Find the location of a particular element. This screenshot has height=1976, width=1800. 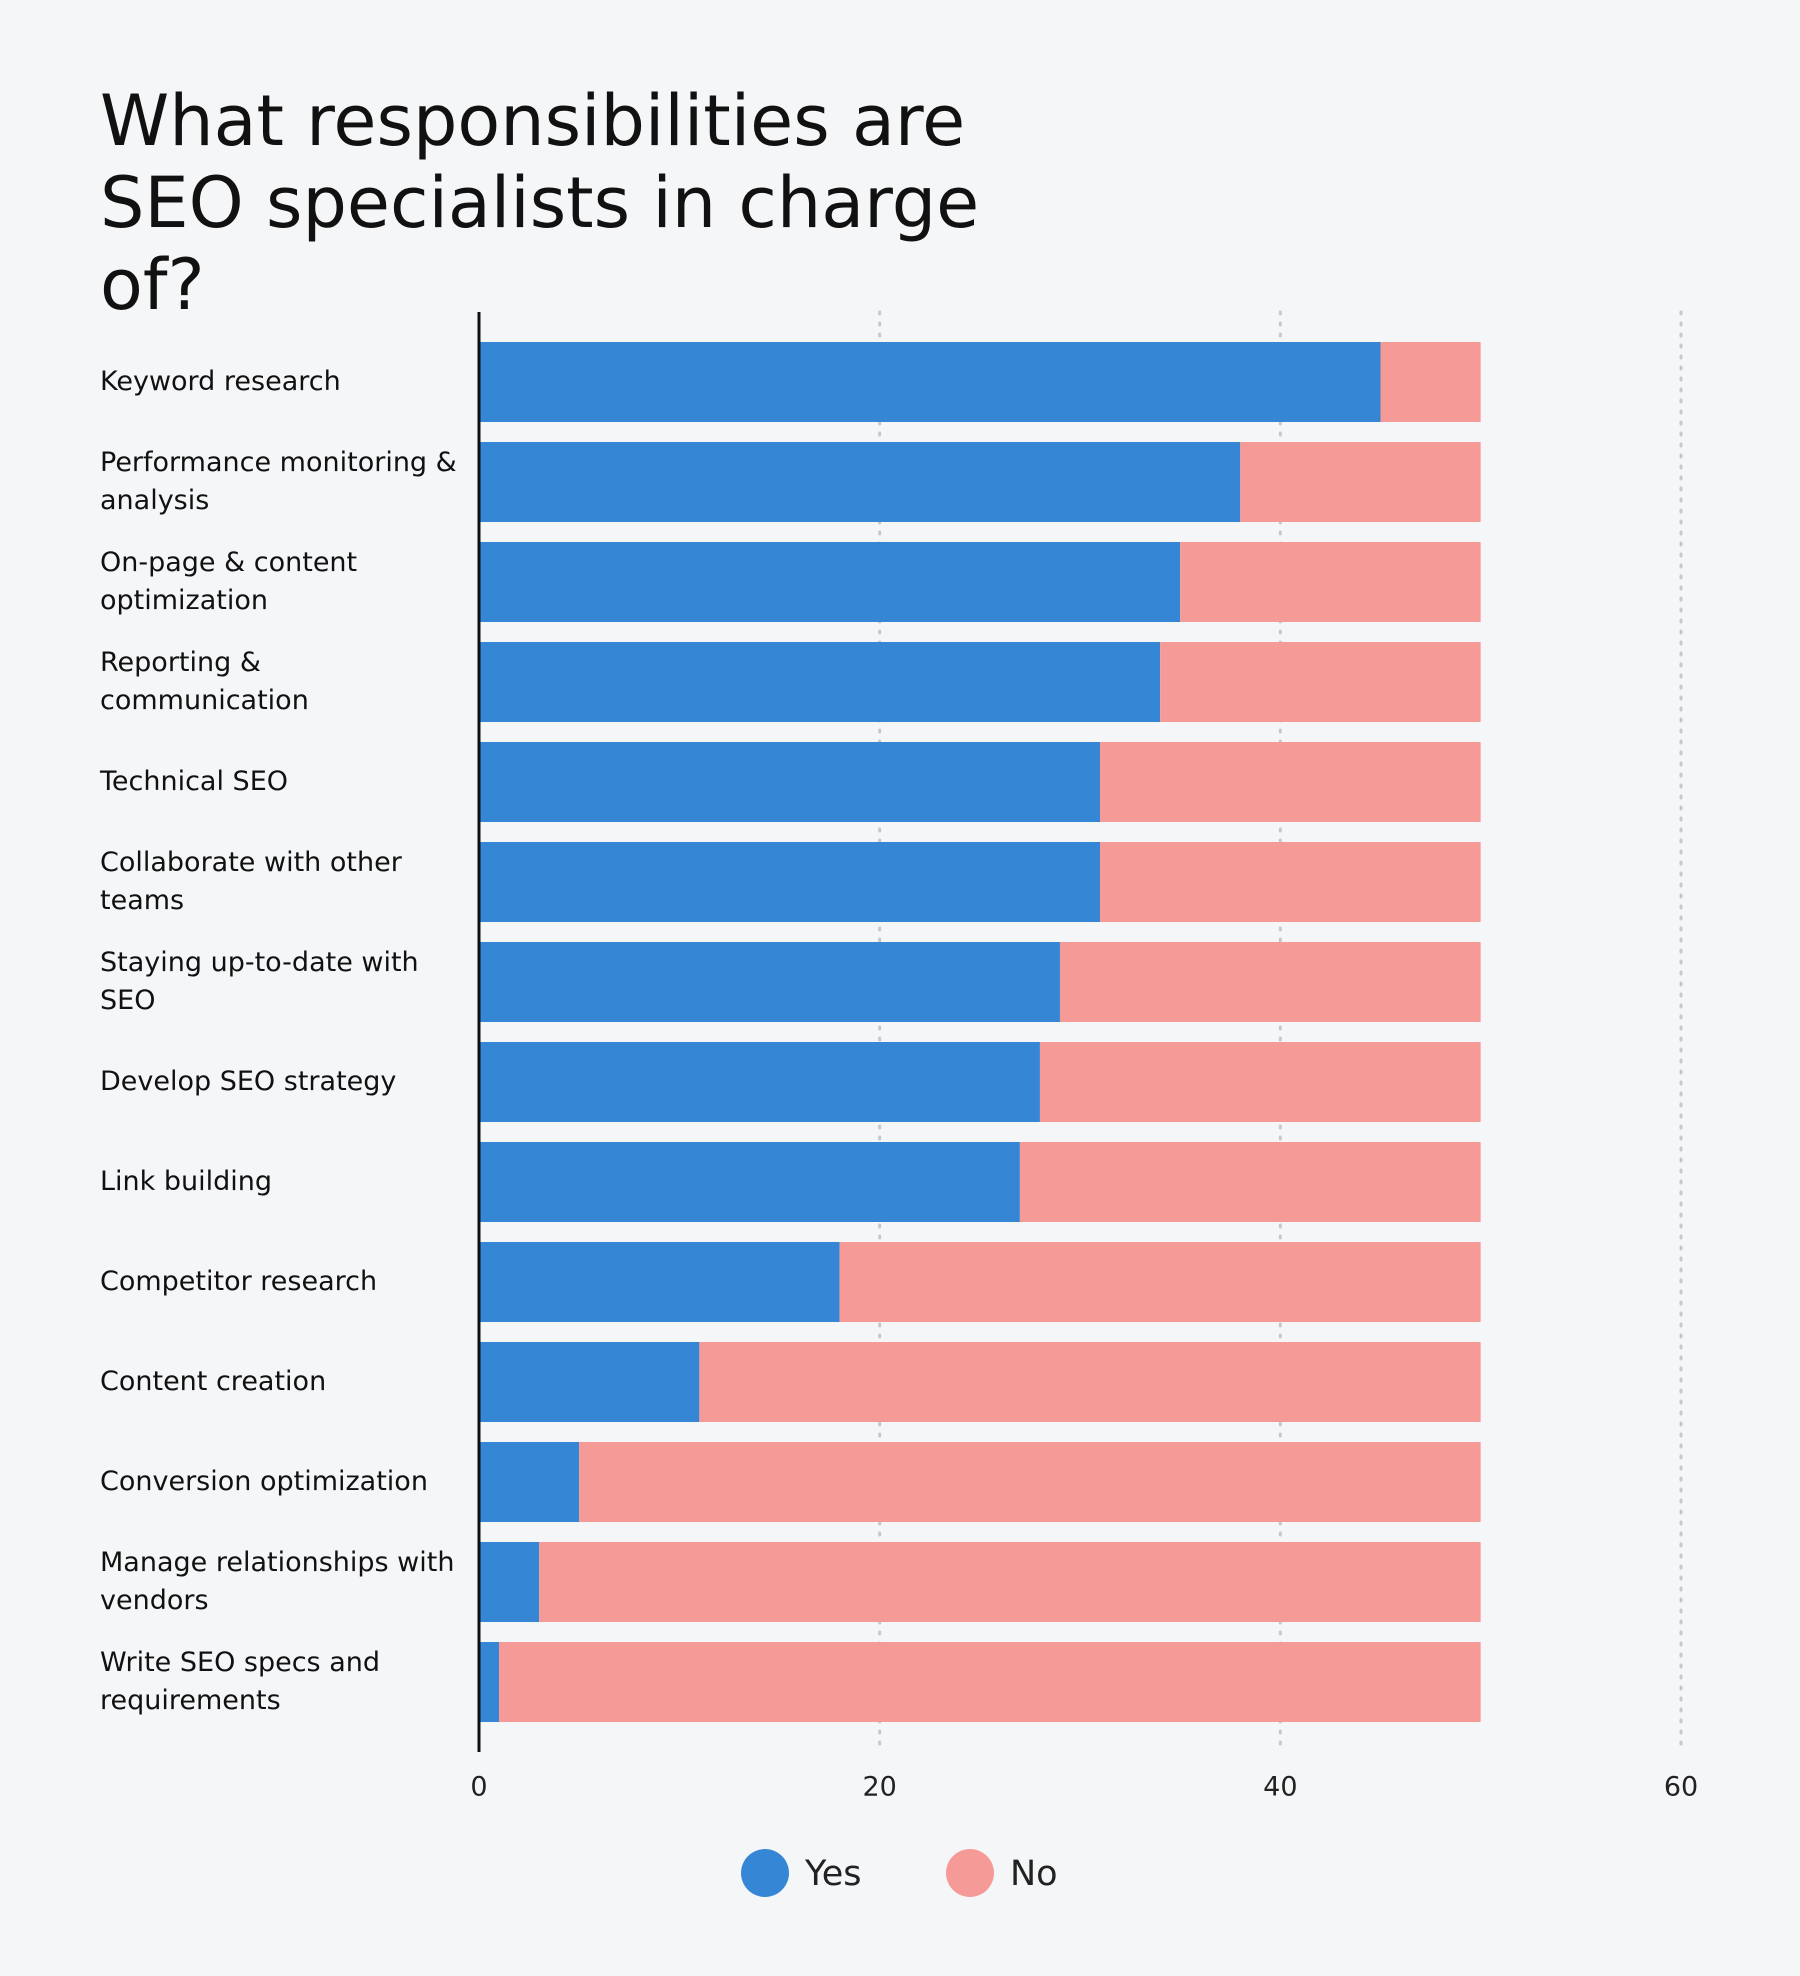

x-tick-label: 20 is located at coordinates (879, 1787).